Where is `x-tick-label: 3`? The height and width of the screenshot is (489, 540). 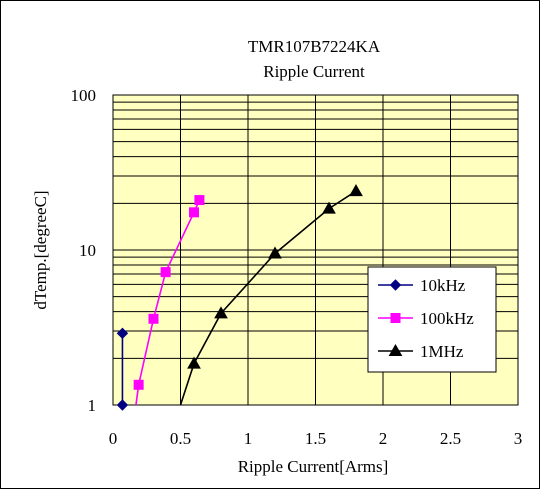
x-tick-label: 3 is located at coordinates (518, 438).